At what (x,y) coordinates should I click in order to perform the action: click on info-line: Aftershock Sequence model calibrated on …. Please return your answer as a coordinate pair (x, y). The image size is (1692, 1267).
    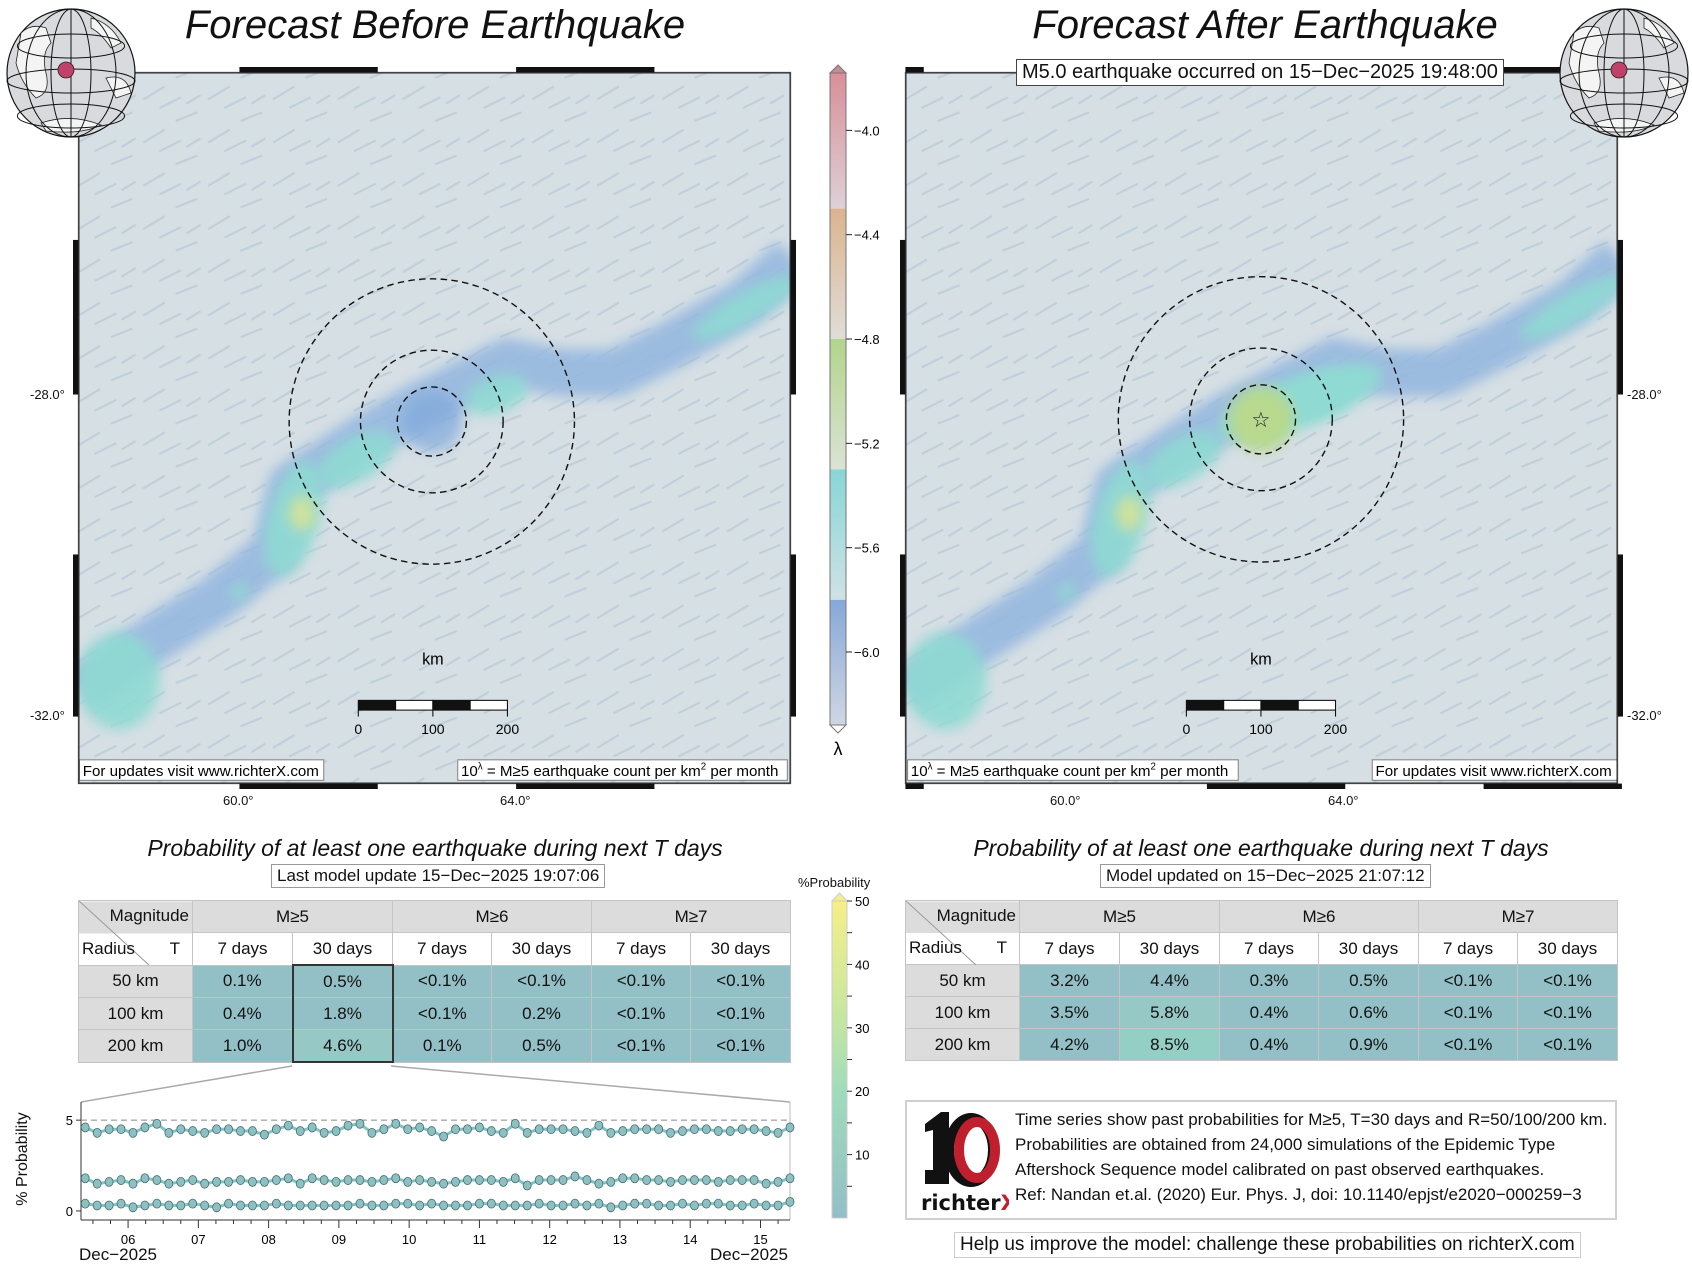
    Looking at the image, I should click on (1280, 1169).